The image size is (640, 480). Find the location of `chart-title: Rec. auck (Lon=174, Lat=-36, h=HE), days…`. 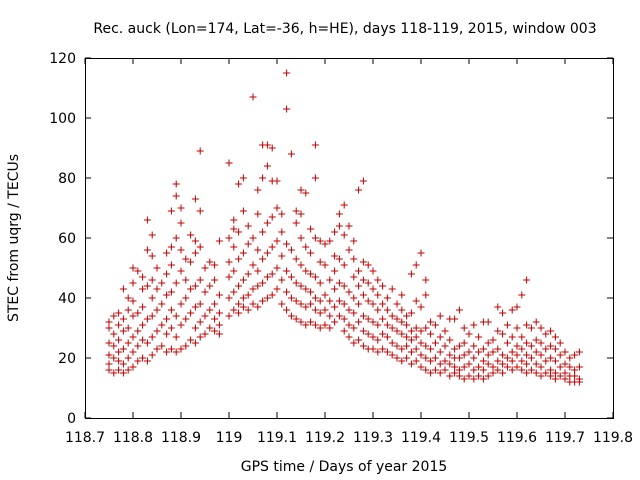

chart-title: Rec. auck (Lon=174, Lat=-36, h=HE), days… is located at coordinates (344, 29).